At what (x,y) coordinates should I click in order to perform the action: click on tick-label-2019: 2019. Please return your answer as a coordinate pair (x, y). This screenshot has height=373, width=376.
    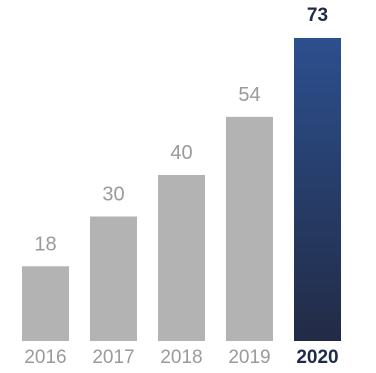
    Looking at the image, I should click on (249, 357).